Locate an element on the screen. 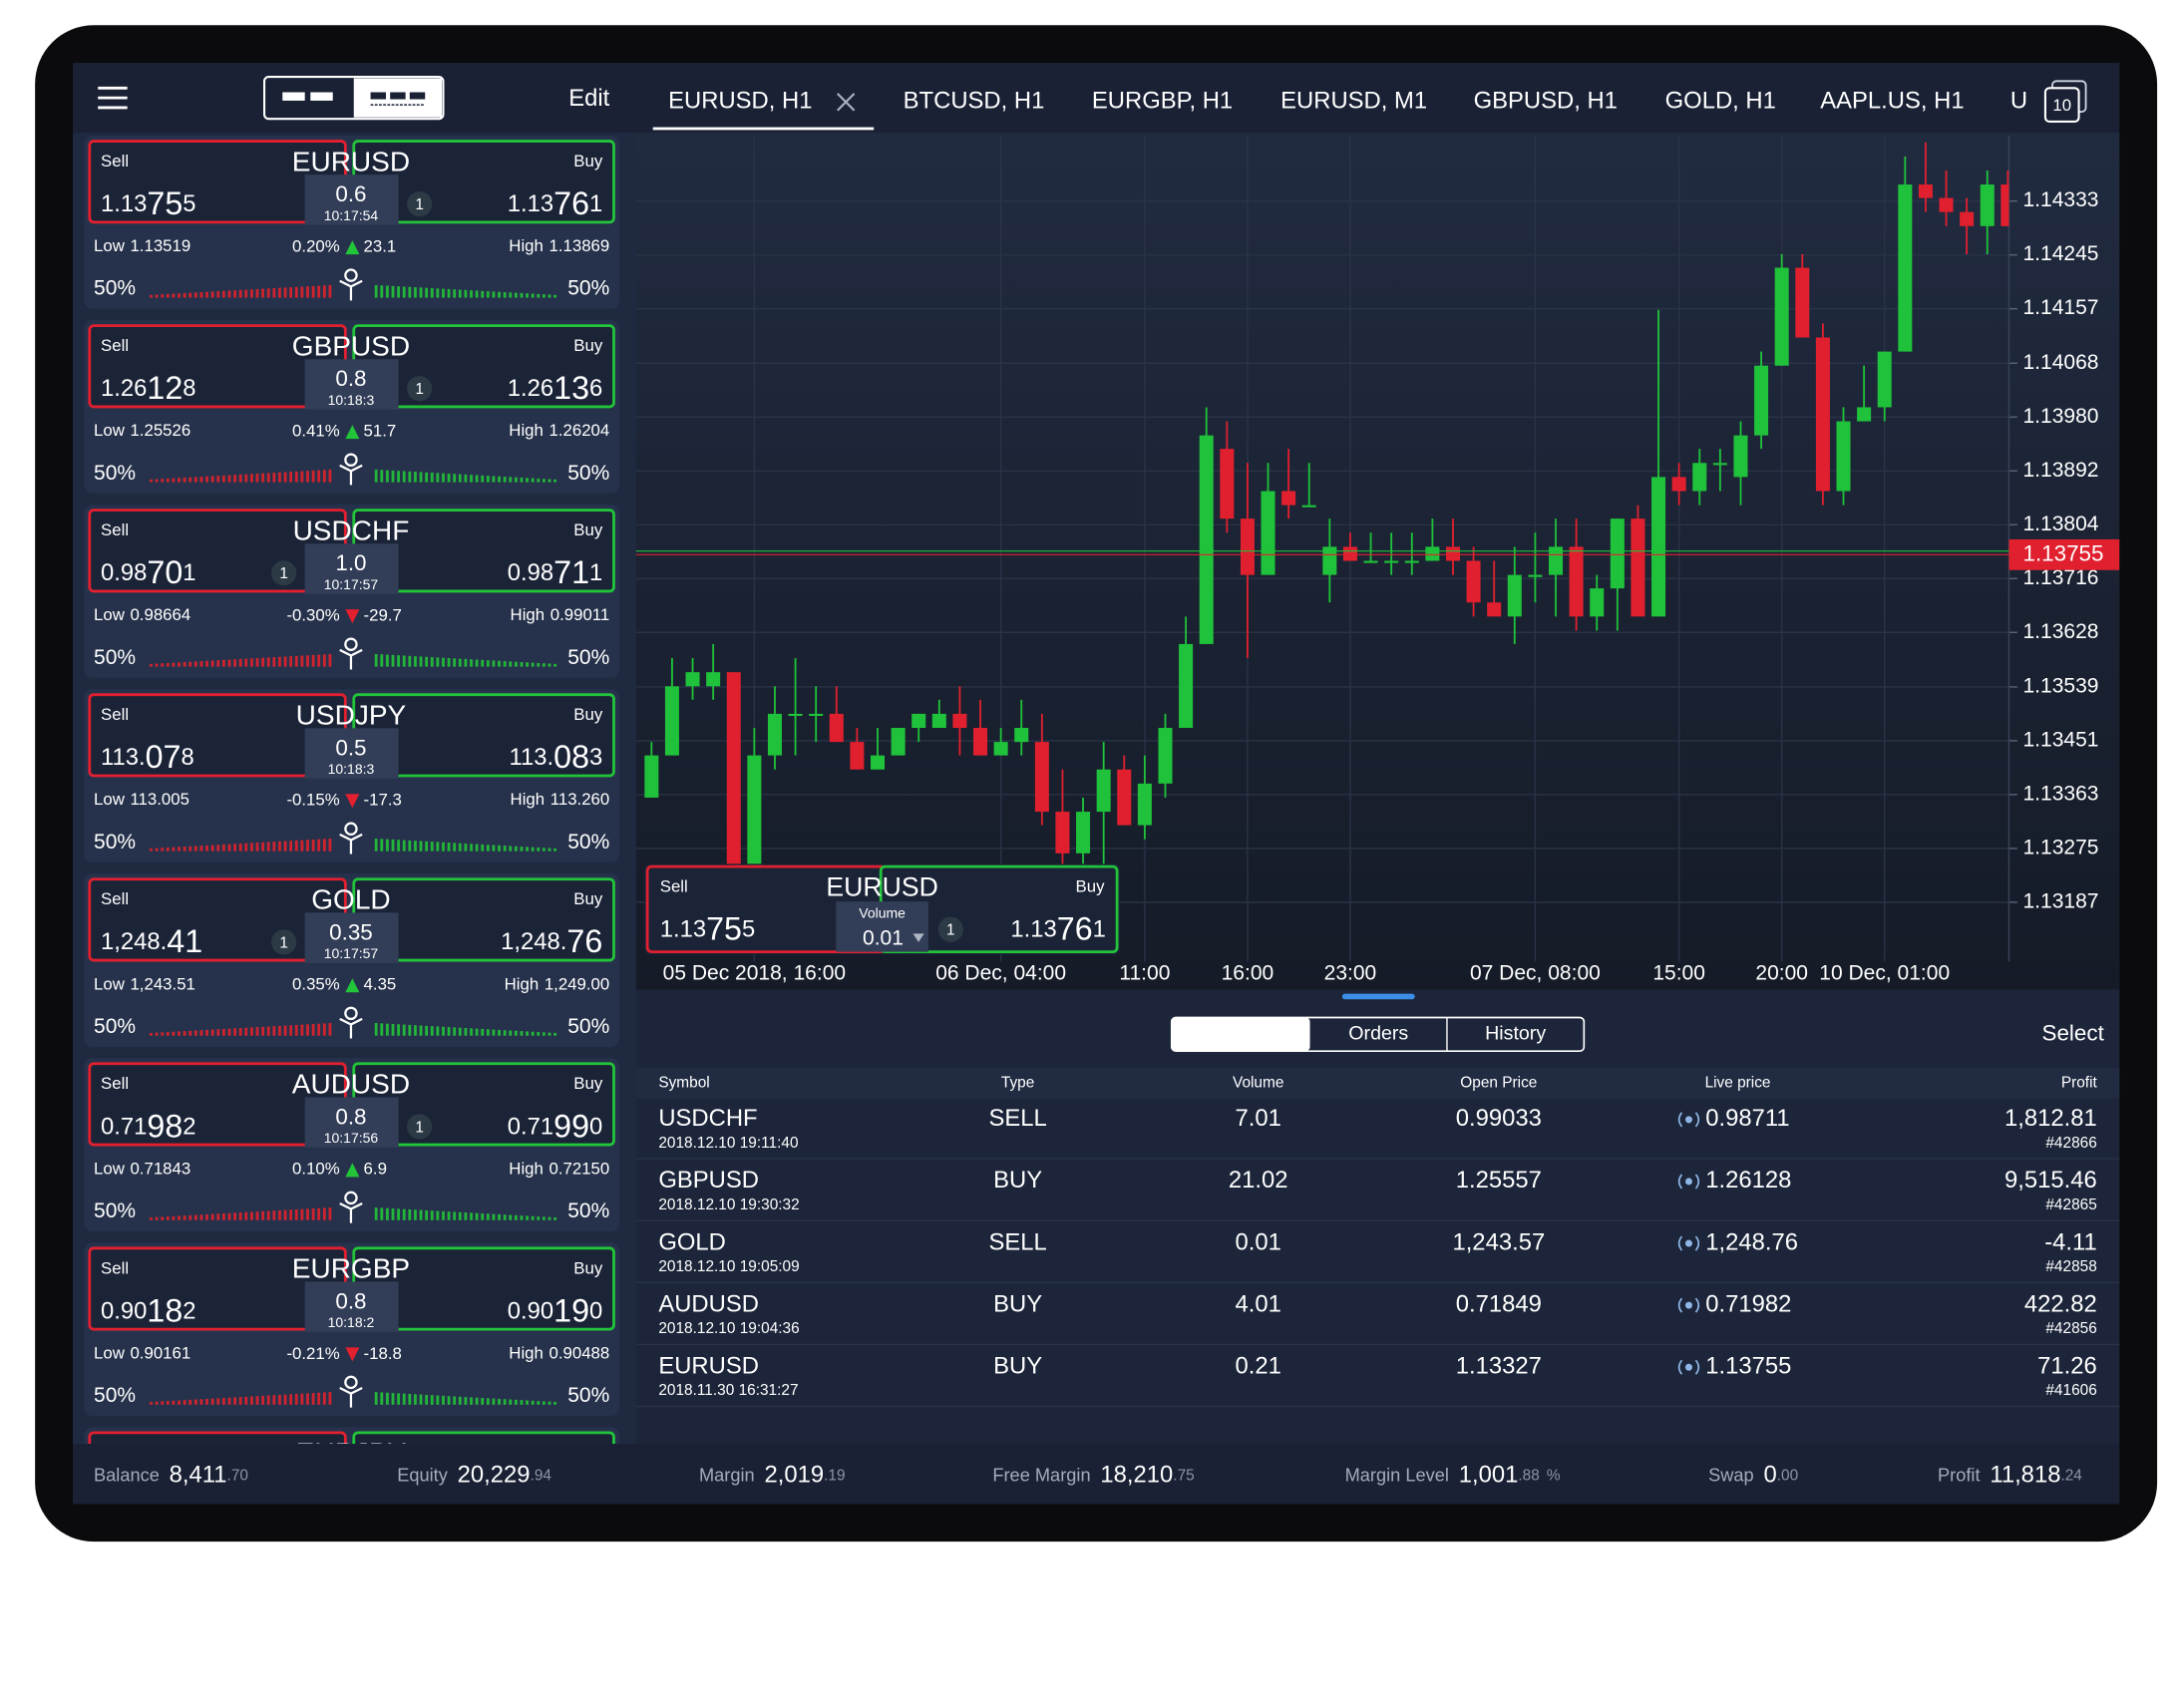  low-value: 0.71843 is located at coordinates (160, 1170).